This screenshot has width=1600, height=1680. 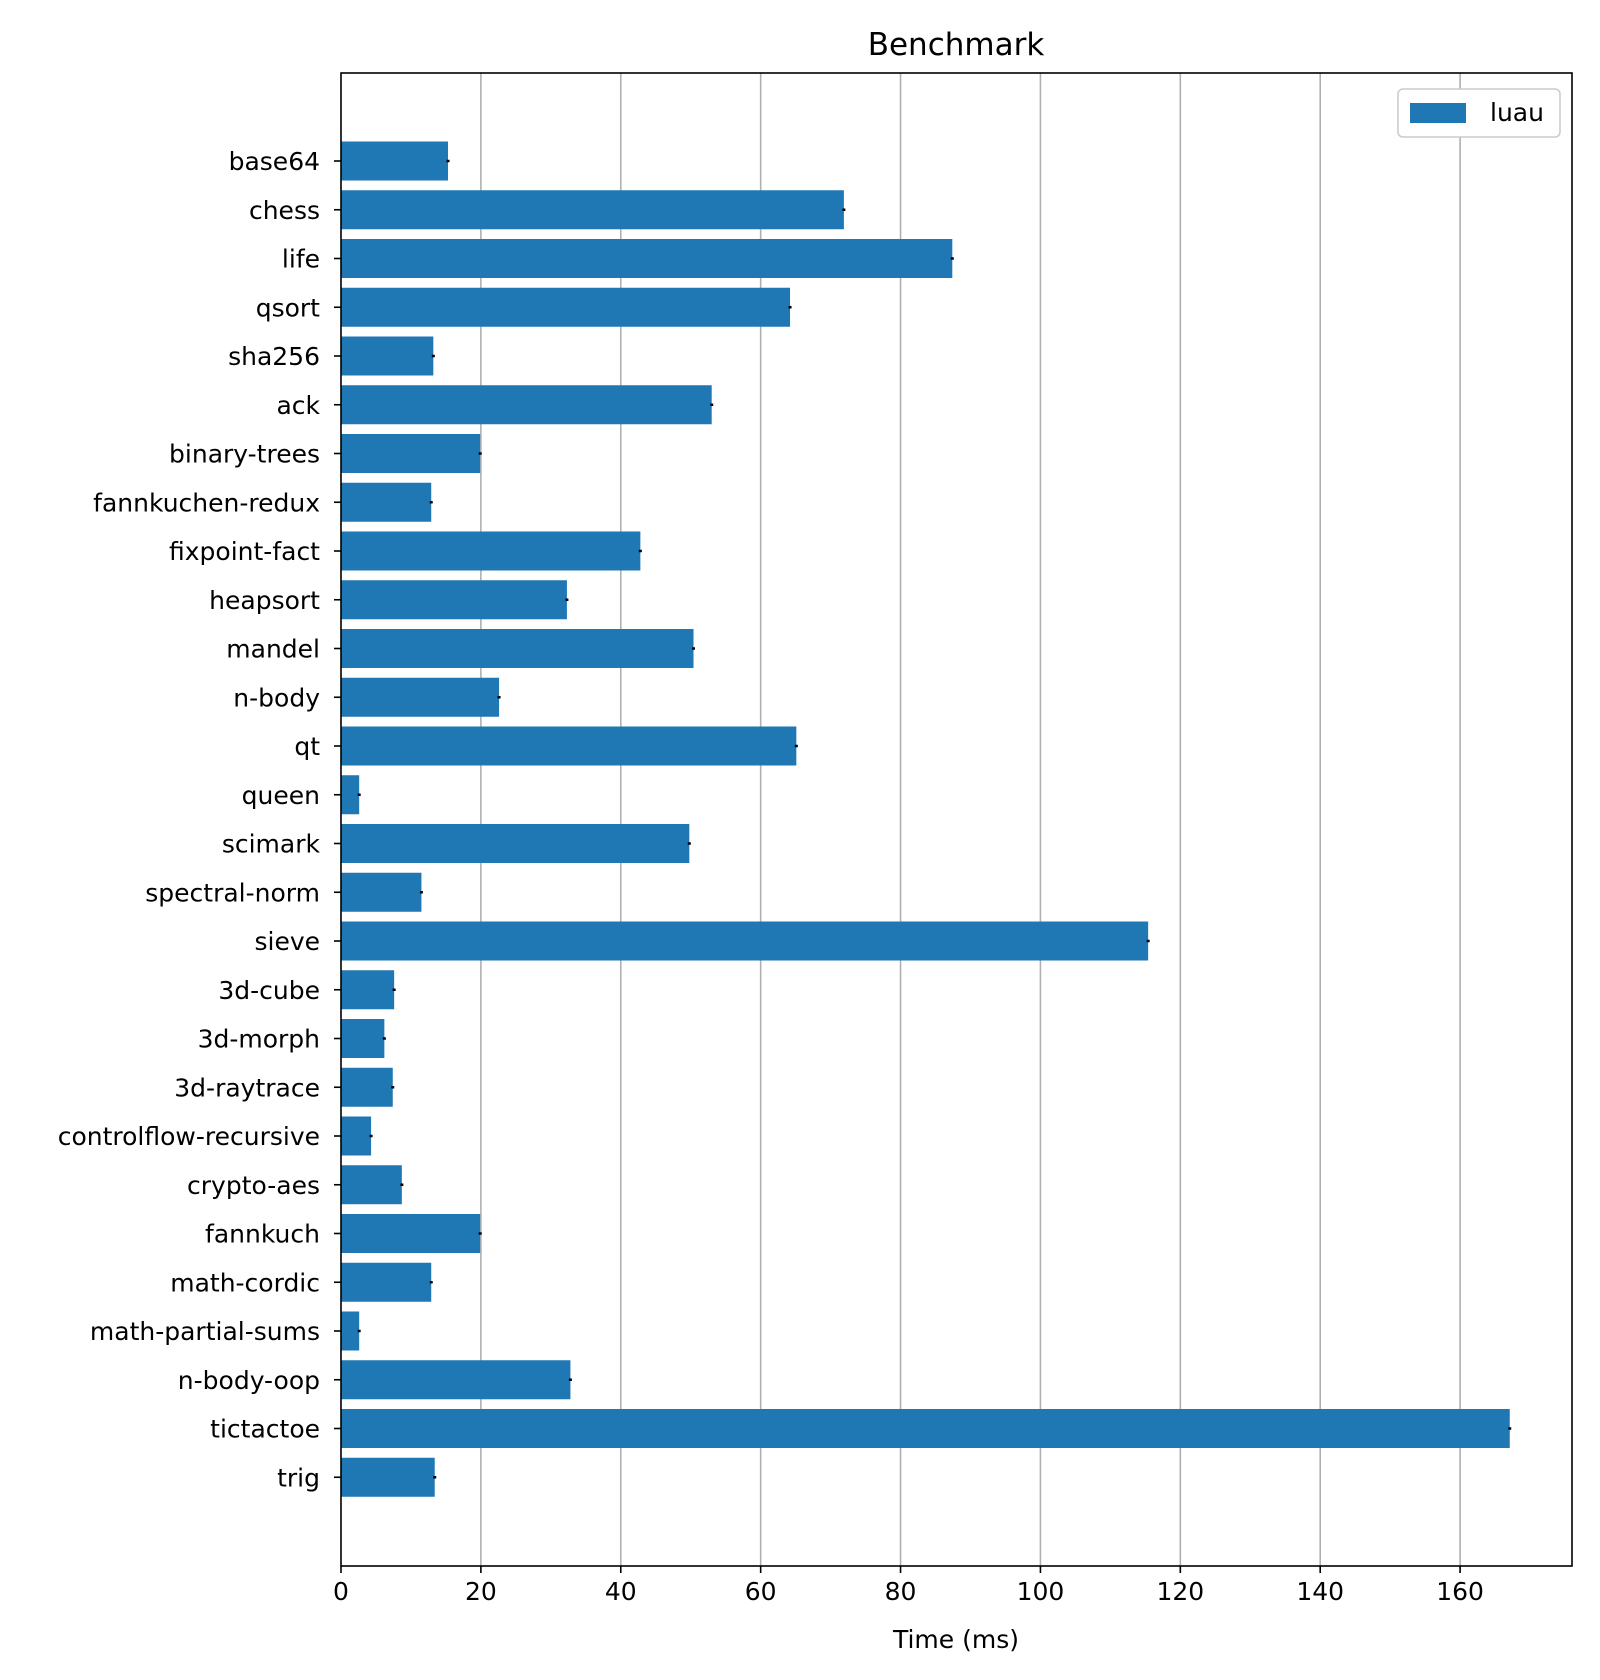 I want to click on bar-ack, so click(x=526, y=405).